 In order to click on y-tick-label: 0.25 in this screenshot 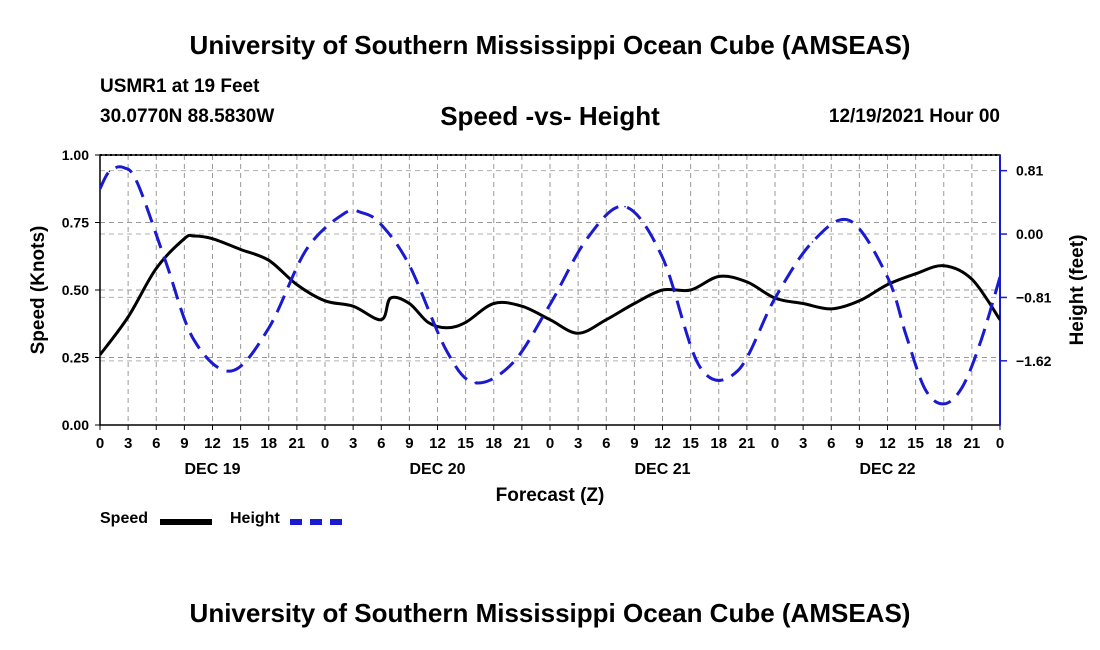, I will do `click(75, 358)`.